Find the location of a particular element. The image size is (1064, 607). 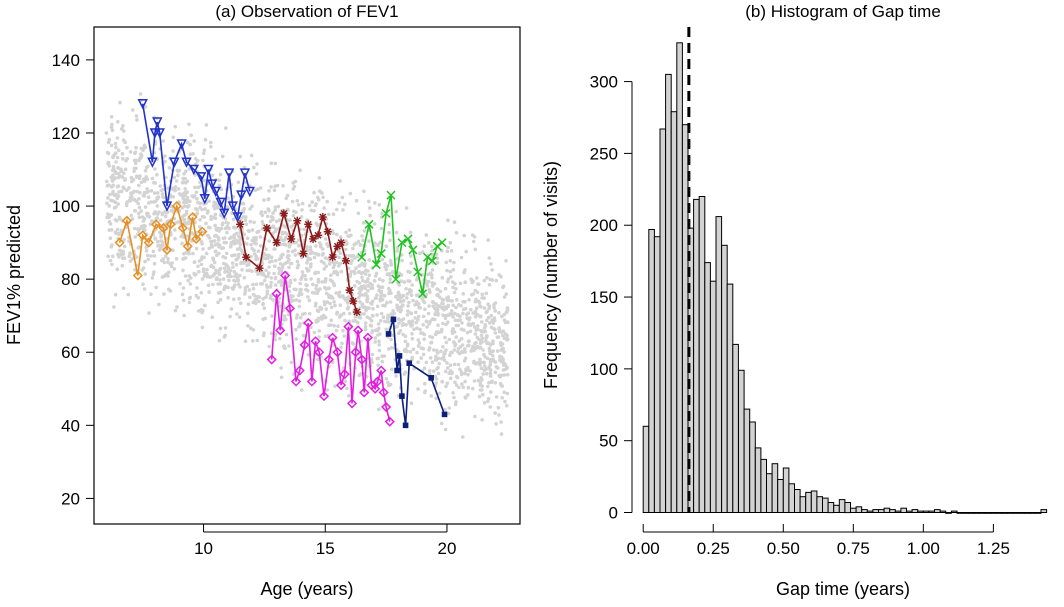

x-tick-label: 0.25 is located at coordinates (713, 548).